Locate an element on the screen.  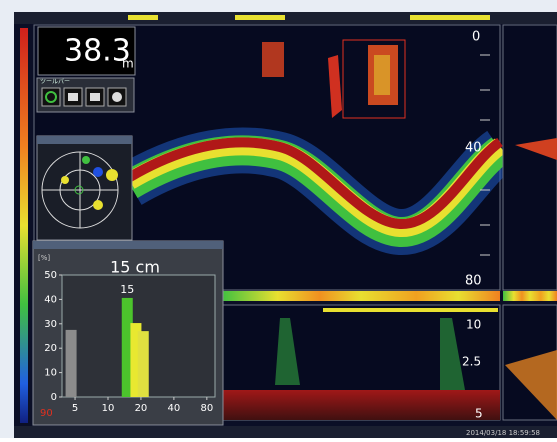
depth-value: 38.3 is located at coordinates (97, 51).